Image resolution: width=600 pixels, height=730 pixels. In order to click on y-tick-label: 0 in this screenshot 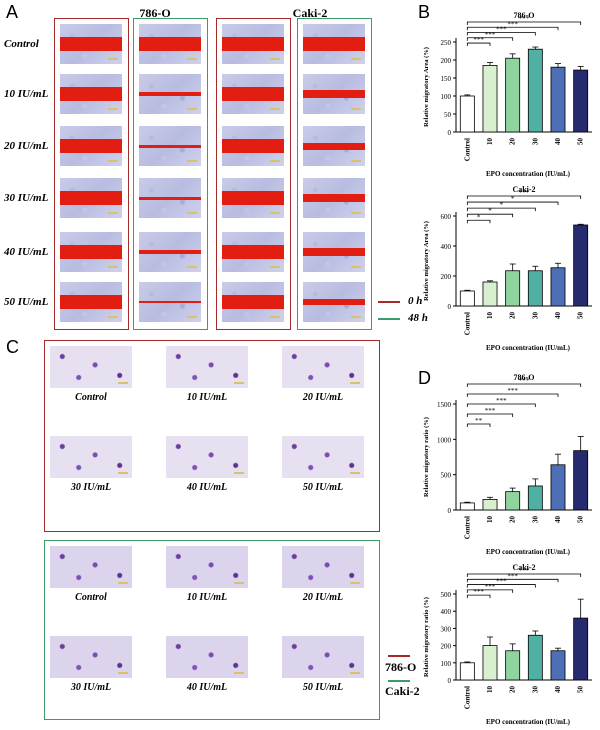, I will do `click(450, 681)`.